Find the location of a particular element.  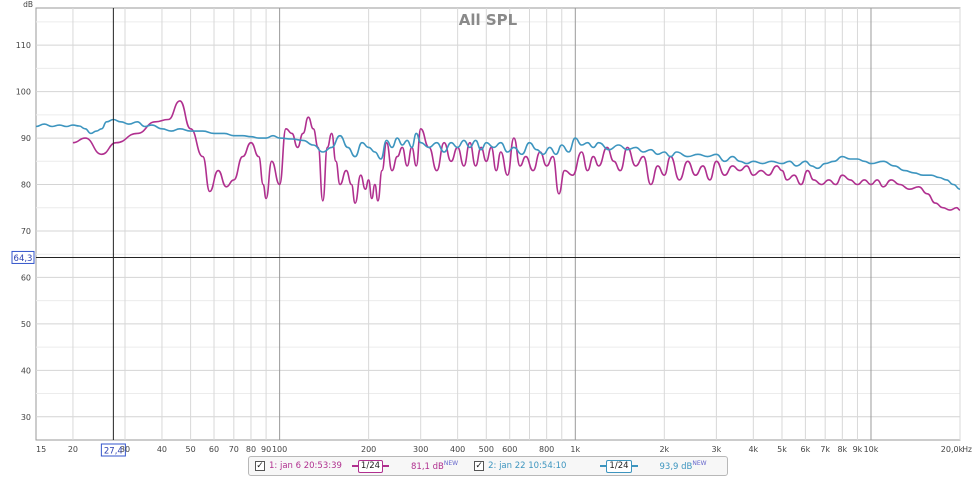

x-tick-label: 60 is located at coordinates (214, 449).